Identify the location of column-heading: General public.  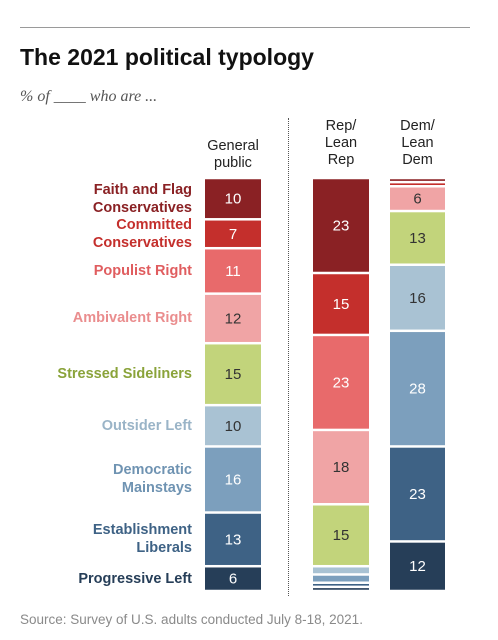
(233, 155).